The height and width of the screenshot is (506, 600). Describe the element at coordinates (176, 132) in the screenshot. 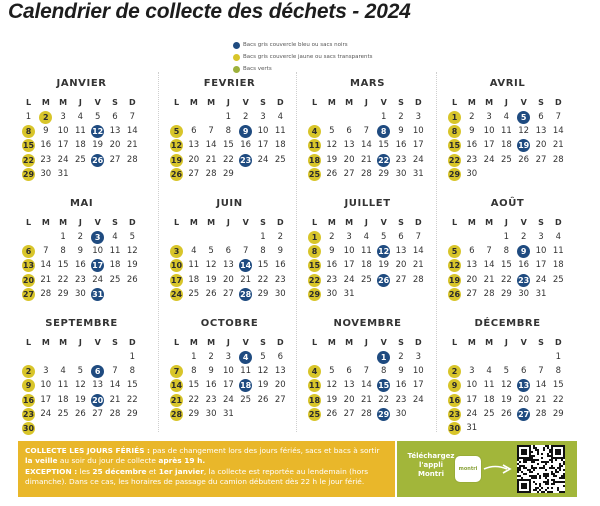

I see `calendar-day: 5` at that location.